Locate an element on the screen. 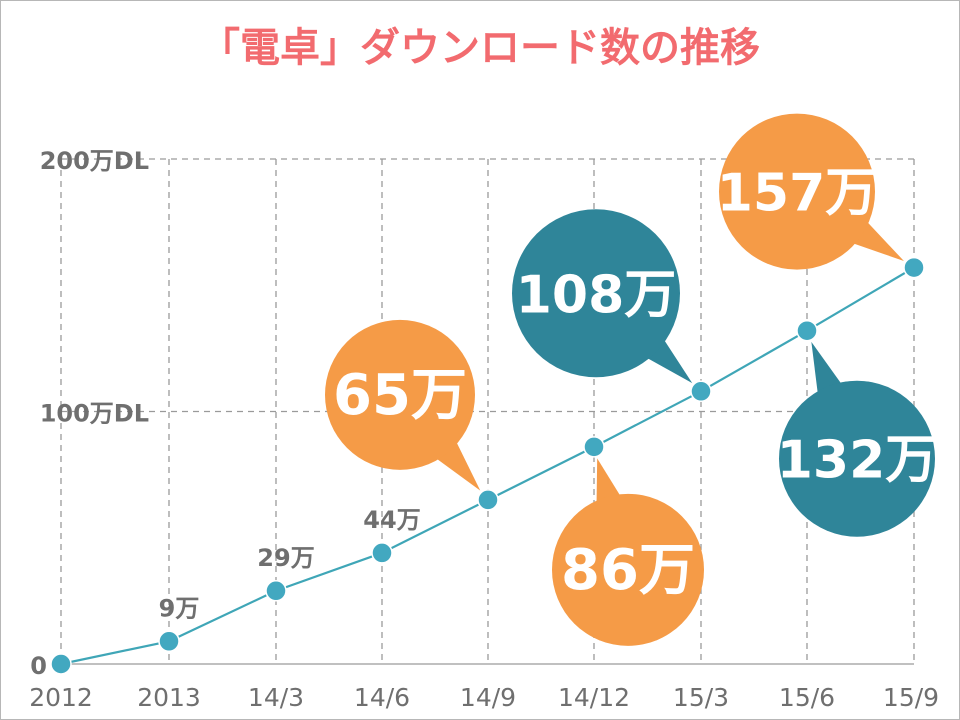 The width and height of the screenshot is (960, 720). bubble-label: 65万 is located at coordinates (400, 395).